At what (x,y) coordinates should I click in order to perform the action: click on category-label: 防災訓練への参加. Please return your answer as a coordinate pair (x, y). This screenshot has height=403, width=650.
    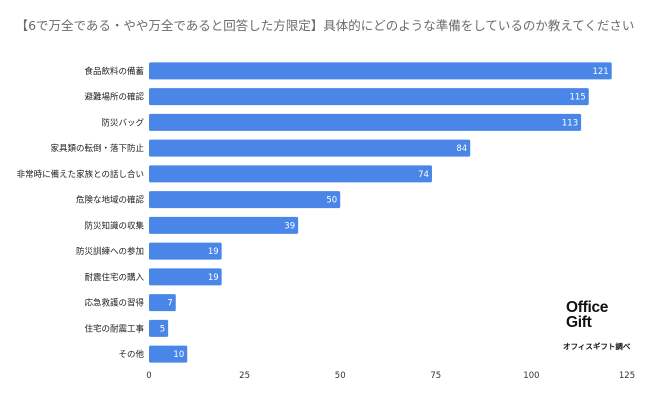
    Looking at the image, I should click on (110, 251).